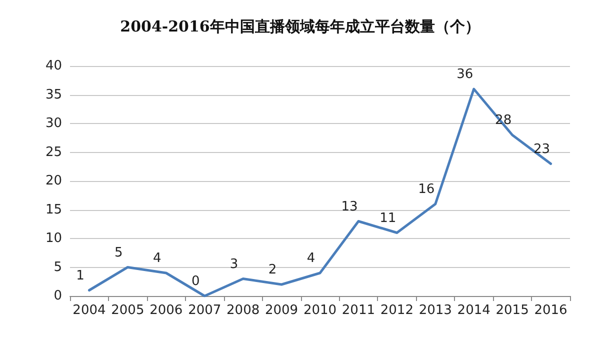  I want to click on y-tick-label: 20, so click(53, 181).